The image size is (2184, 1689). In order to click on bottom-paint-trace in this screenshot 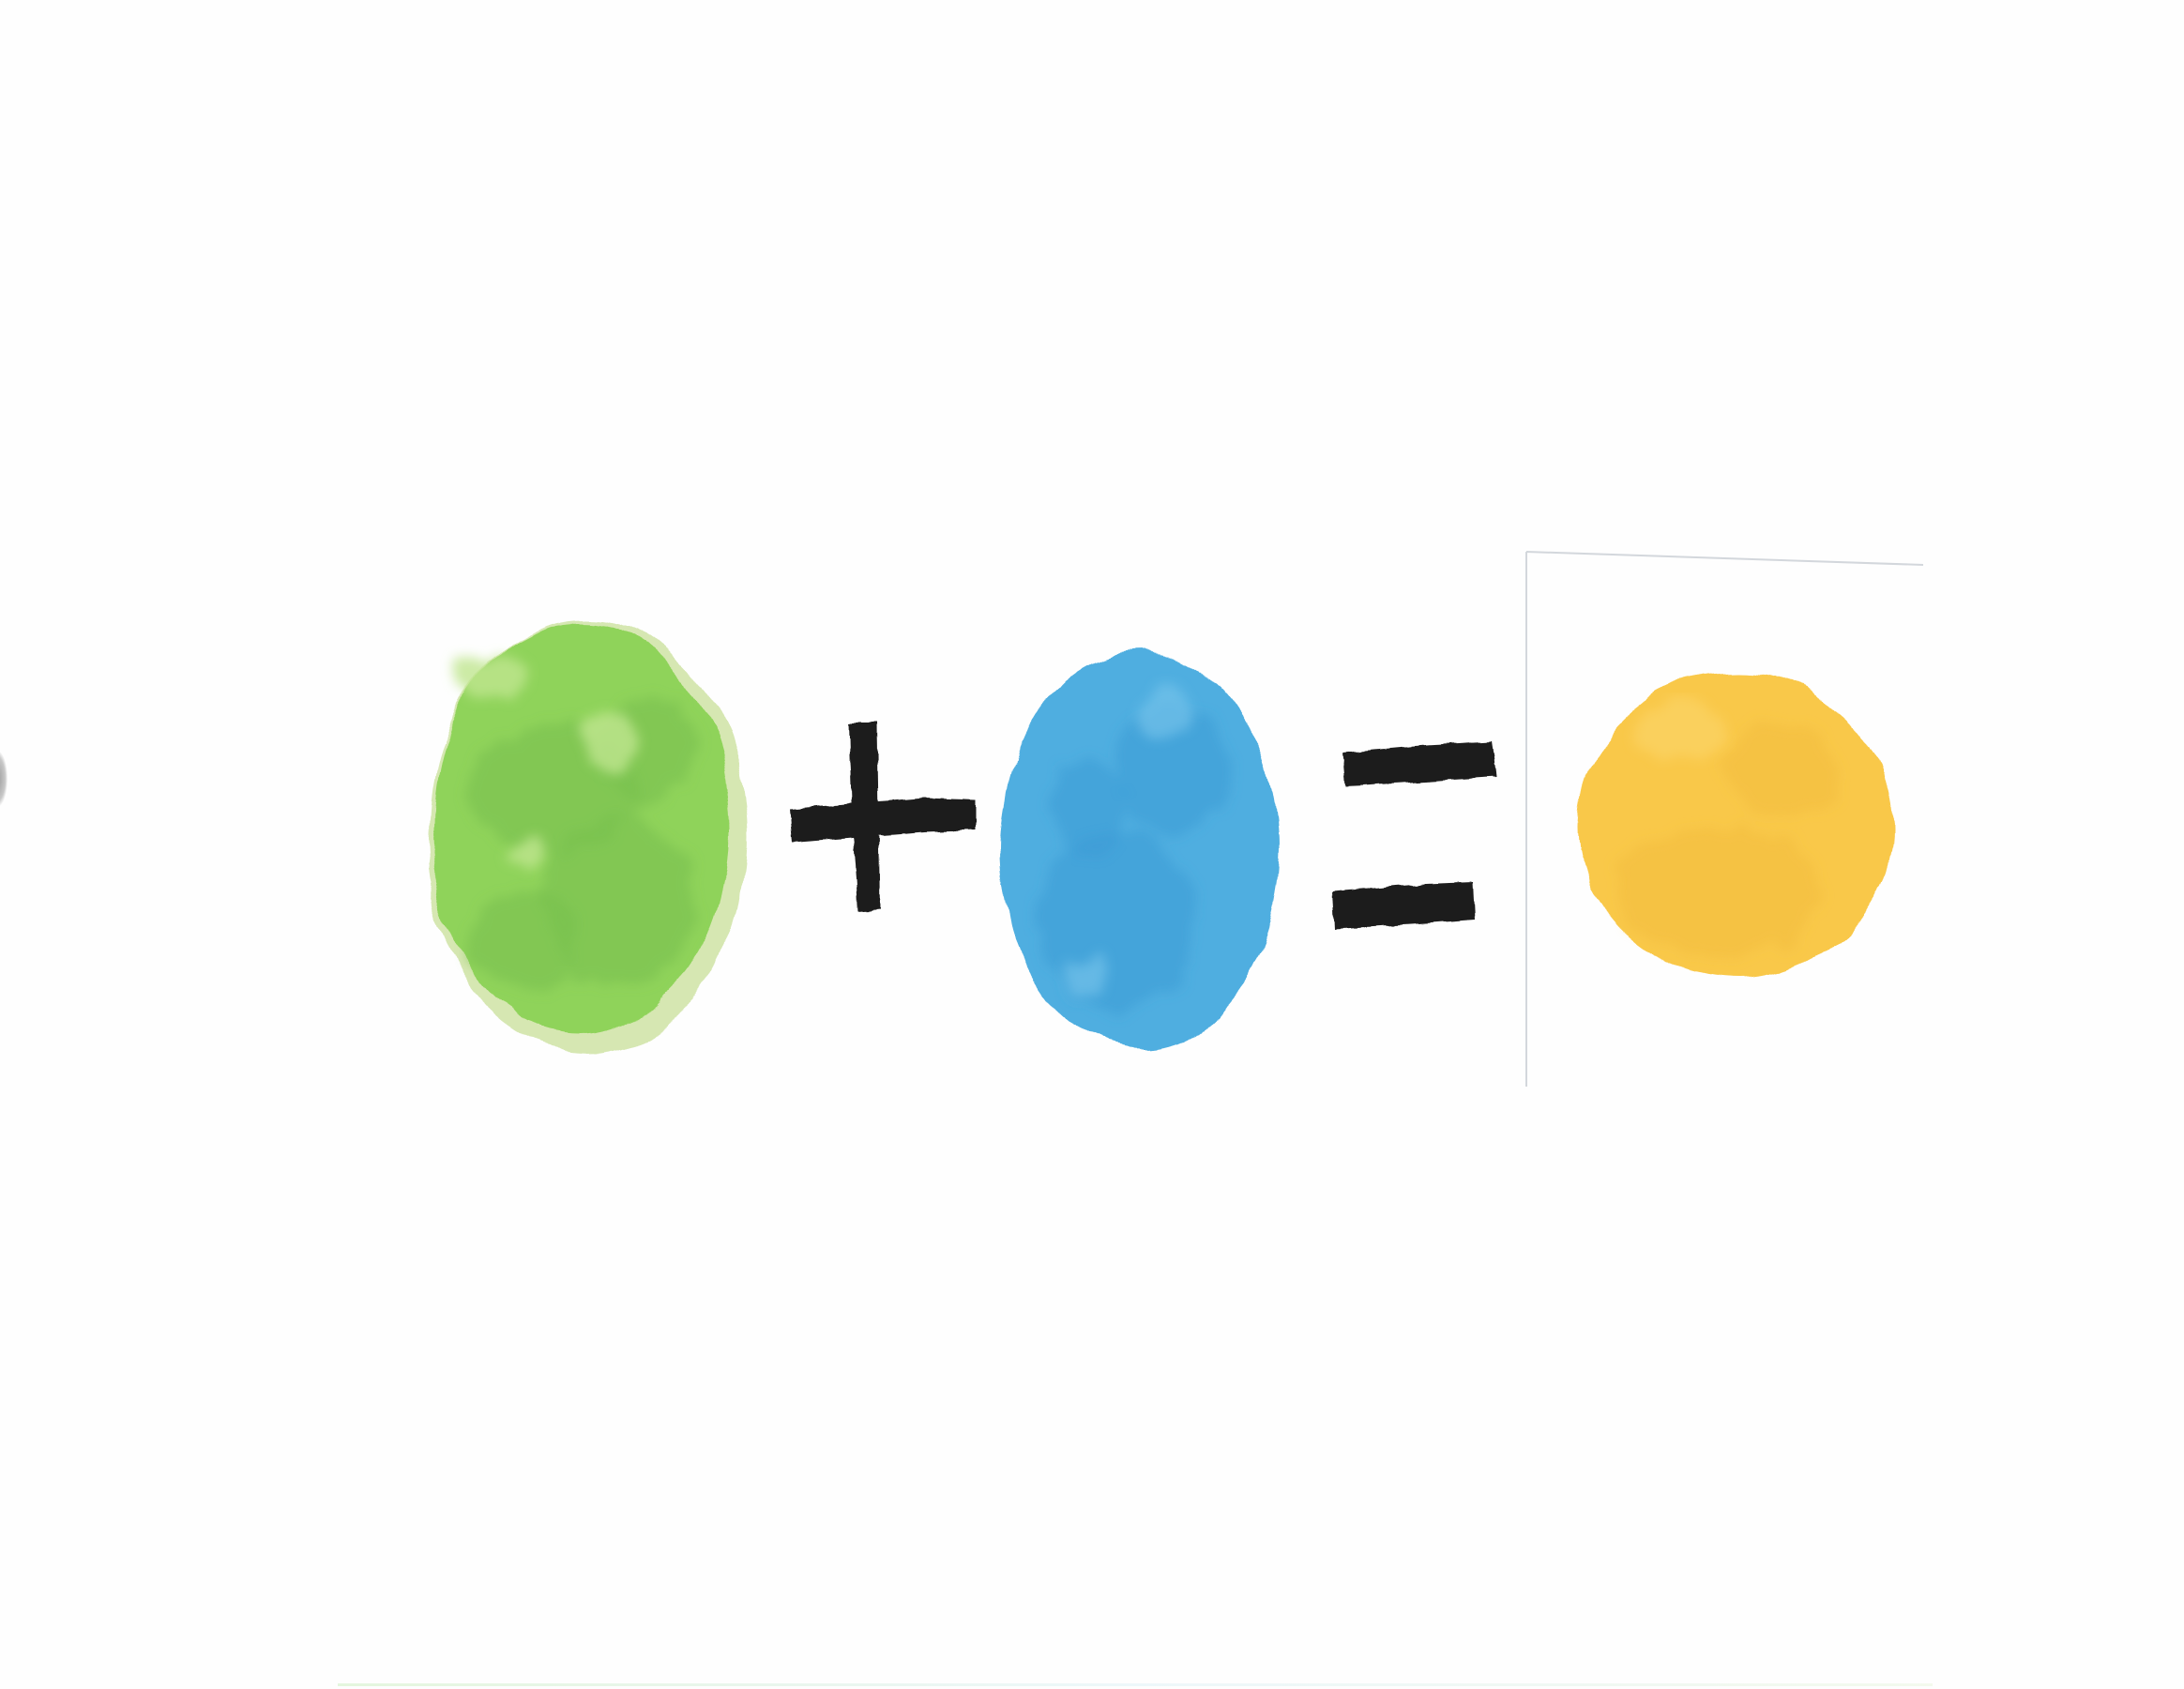, I will do `click(1135, 1684)`.